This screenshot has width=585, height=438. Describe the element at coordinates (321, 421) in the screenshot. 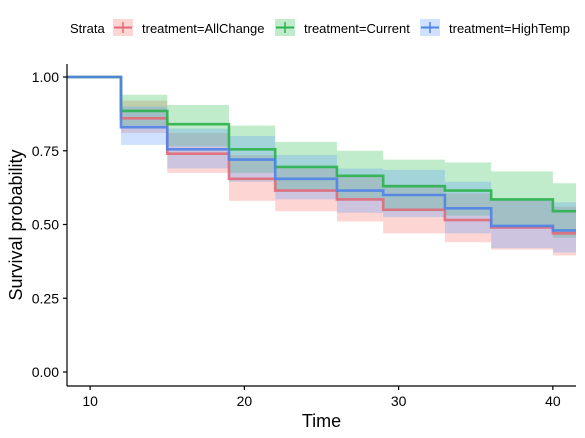

I see `x-axis-title: Time` at that location.